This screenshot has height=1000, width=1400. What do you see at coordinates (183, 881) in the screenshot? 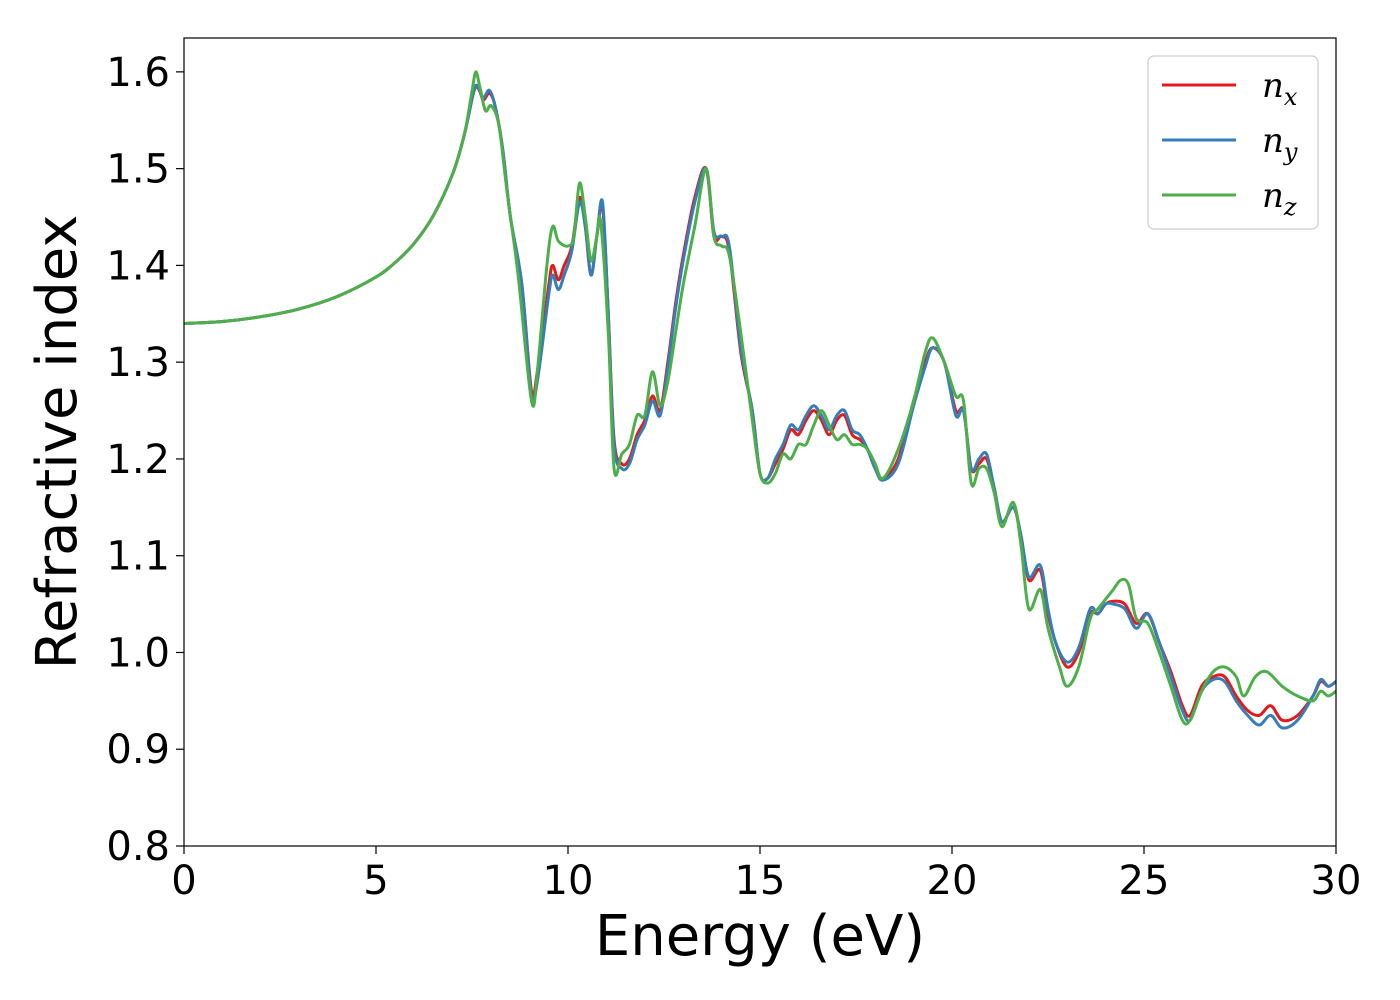
I see `x-tick-label: 0` at bounding box center [183, 881].